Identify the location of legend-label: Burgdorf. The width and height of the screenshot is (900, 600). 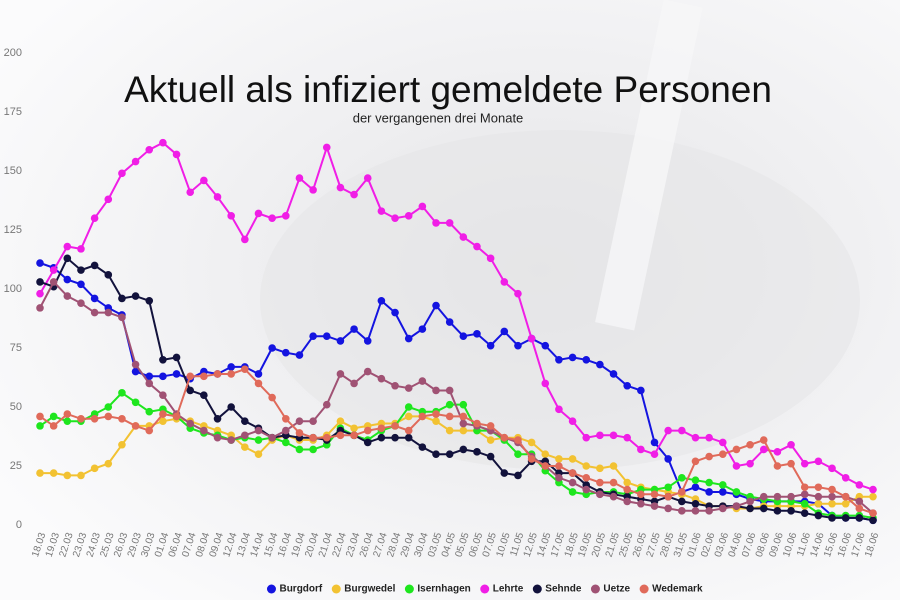
(300, 589).